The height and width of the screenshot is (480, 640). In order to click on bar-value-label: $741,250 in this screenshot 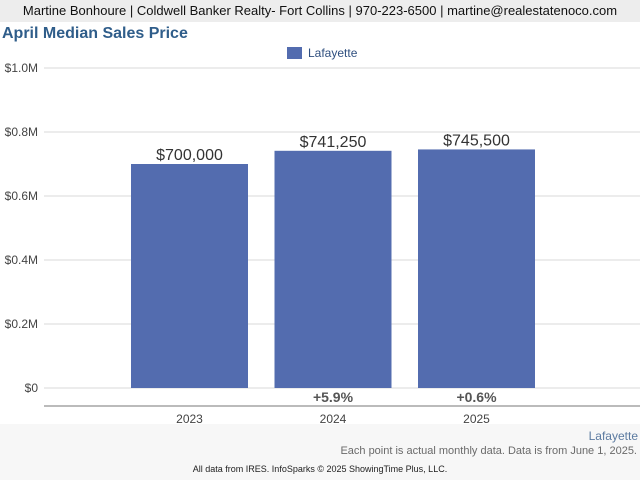, I will do `click(333, 142)`.